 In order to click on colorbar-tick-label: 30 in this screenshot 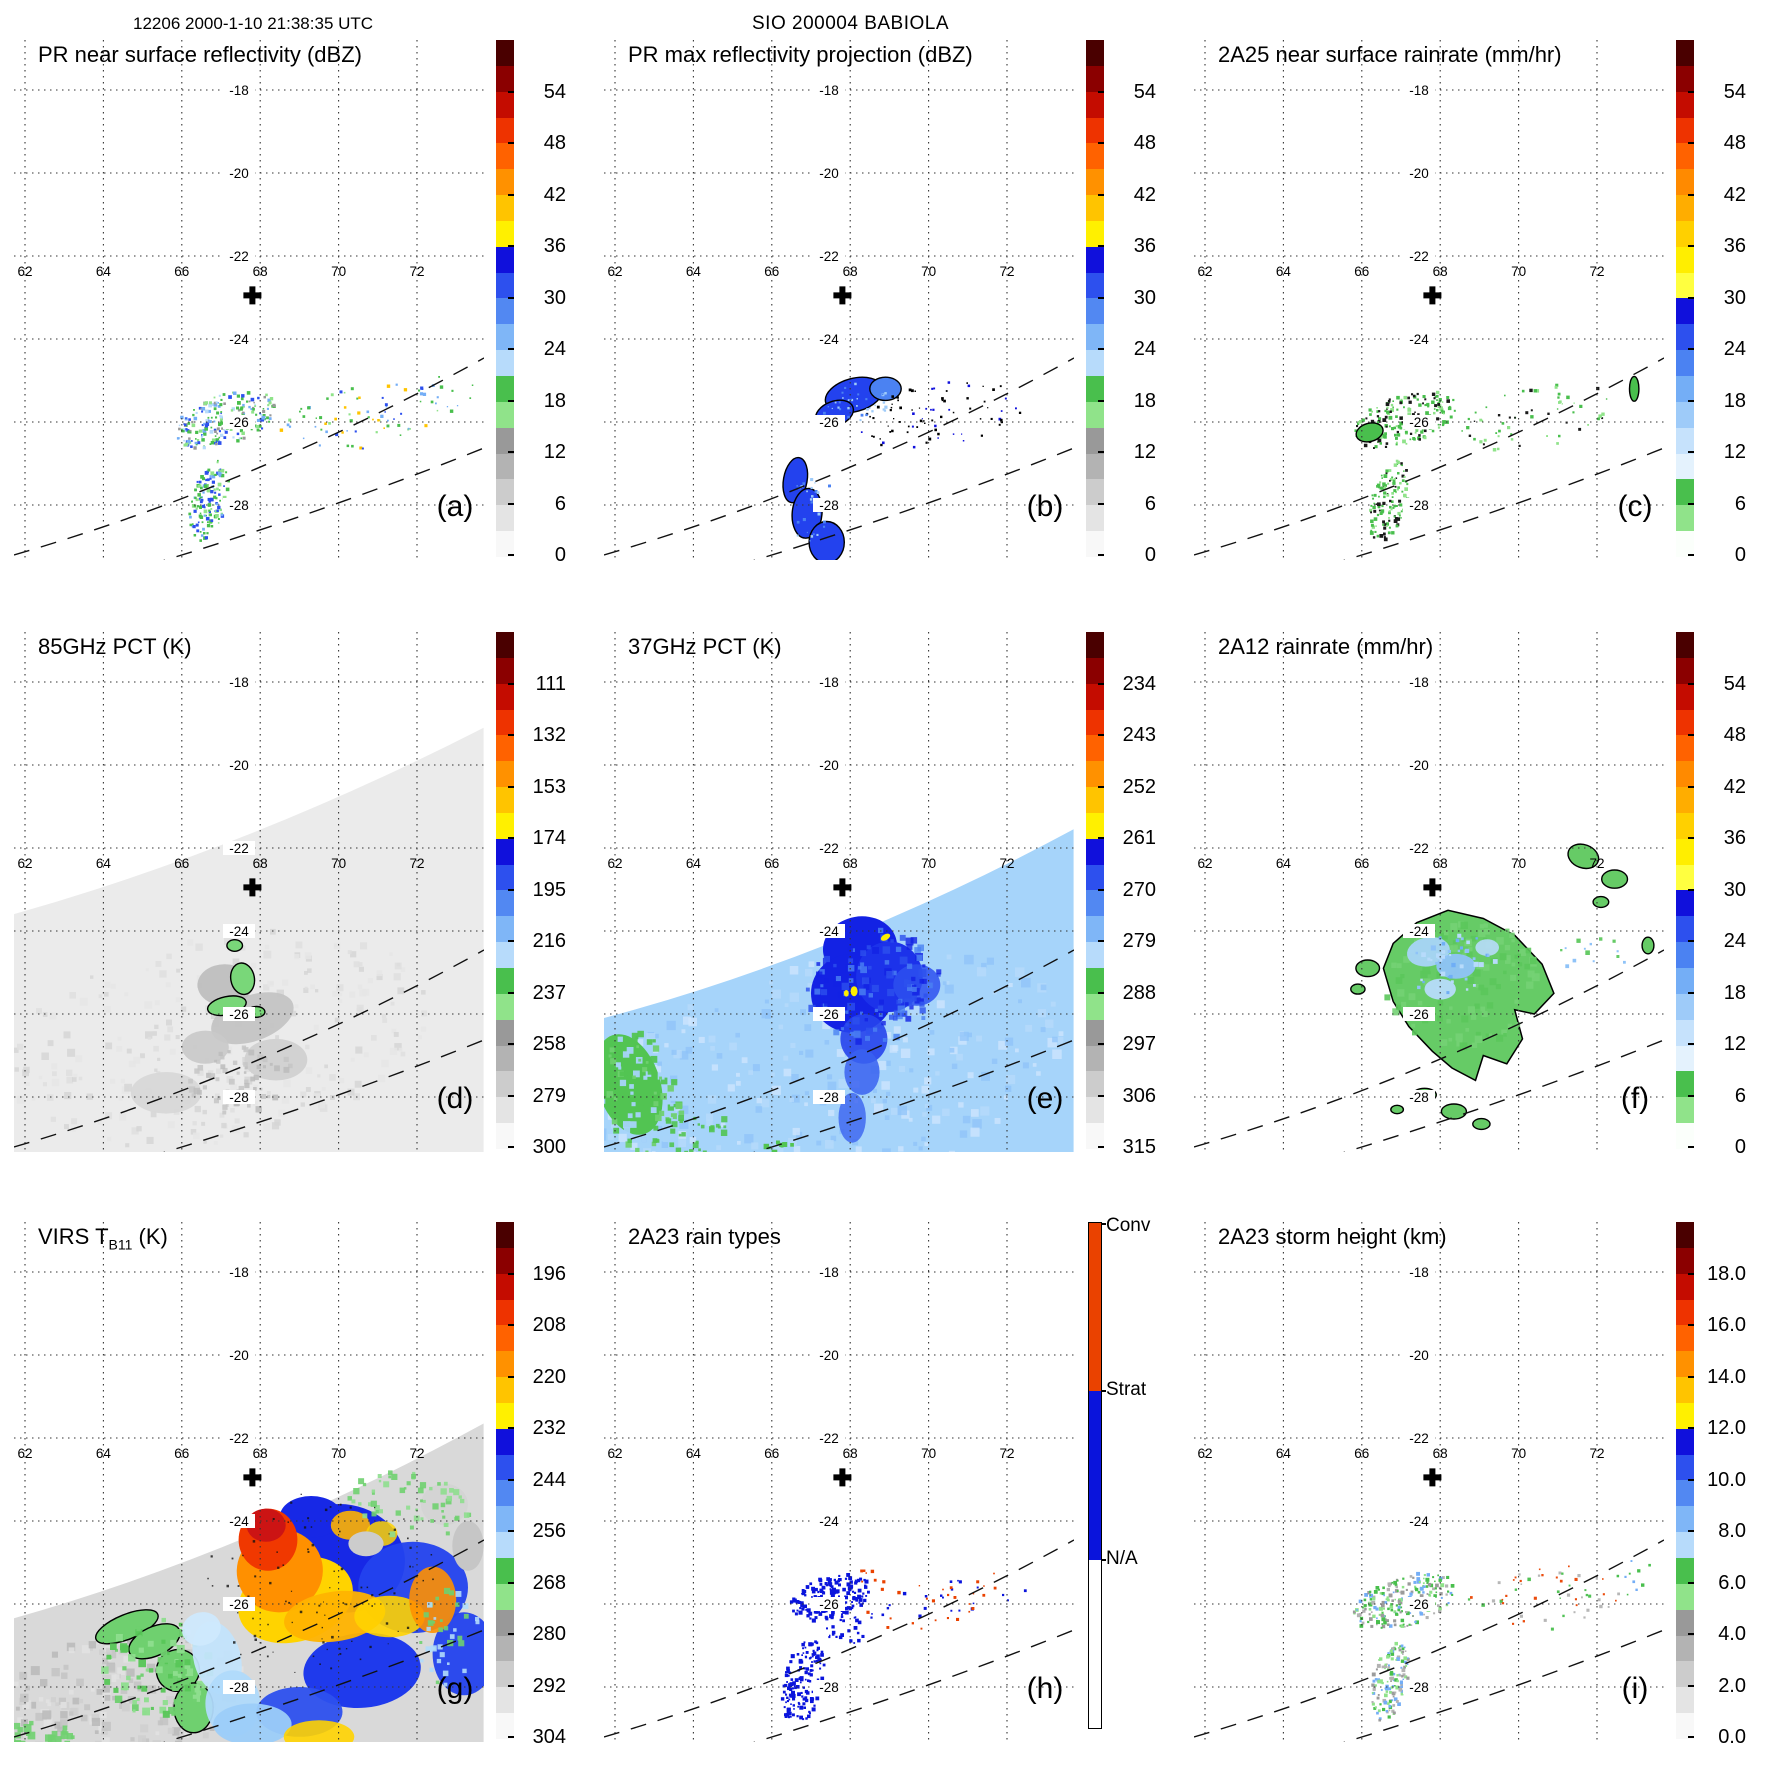, I will do `click(1720, 890)`.